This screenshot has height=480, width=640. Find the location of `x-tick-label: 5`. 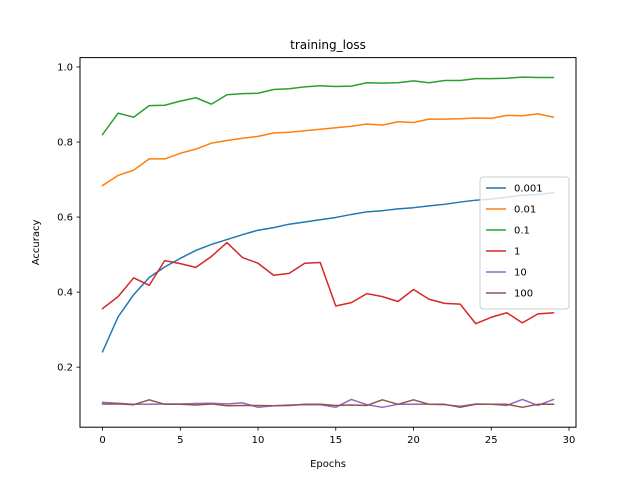

x-tick-label: 5 is located at coordinates (180, 440).